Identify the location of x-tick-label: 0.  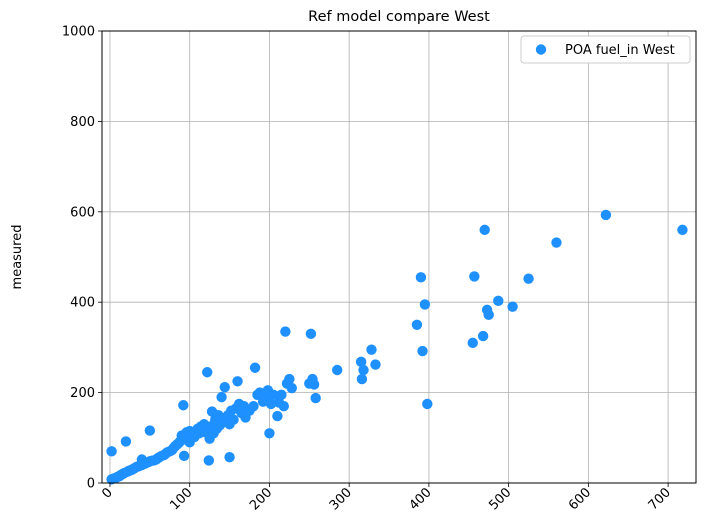
(107, 493).